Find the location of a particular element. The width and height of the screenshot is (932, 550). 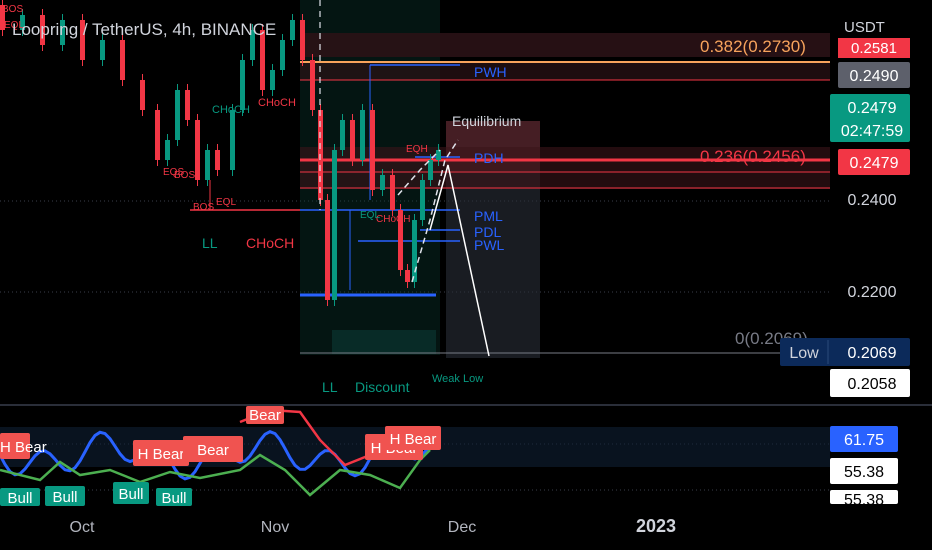

bull-tag-4: Bull is located at coordinates (173, 498).